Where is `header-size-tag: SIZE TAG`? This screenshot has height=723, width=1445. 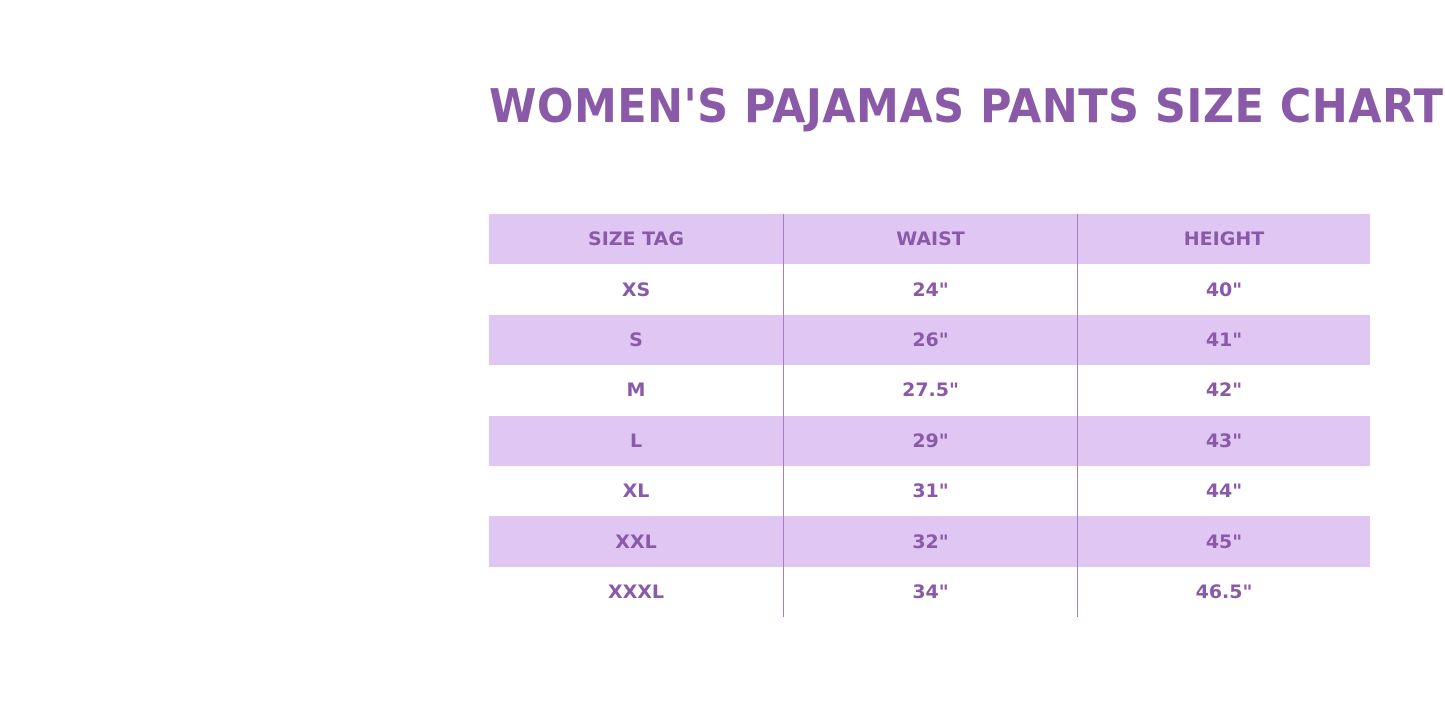 header-size-tag: SIZE TAG is located at coordinates (636, 239).